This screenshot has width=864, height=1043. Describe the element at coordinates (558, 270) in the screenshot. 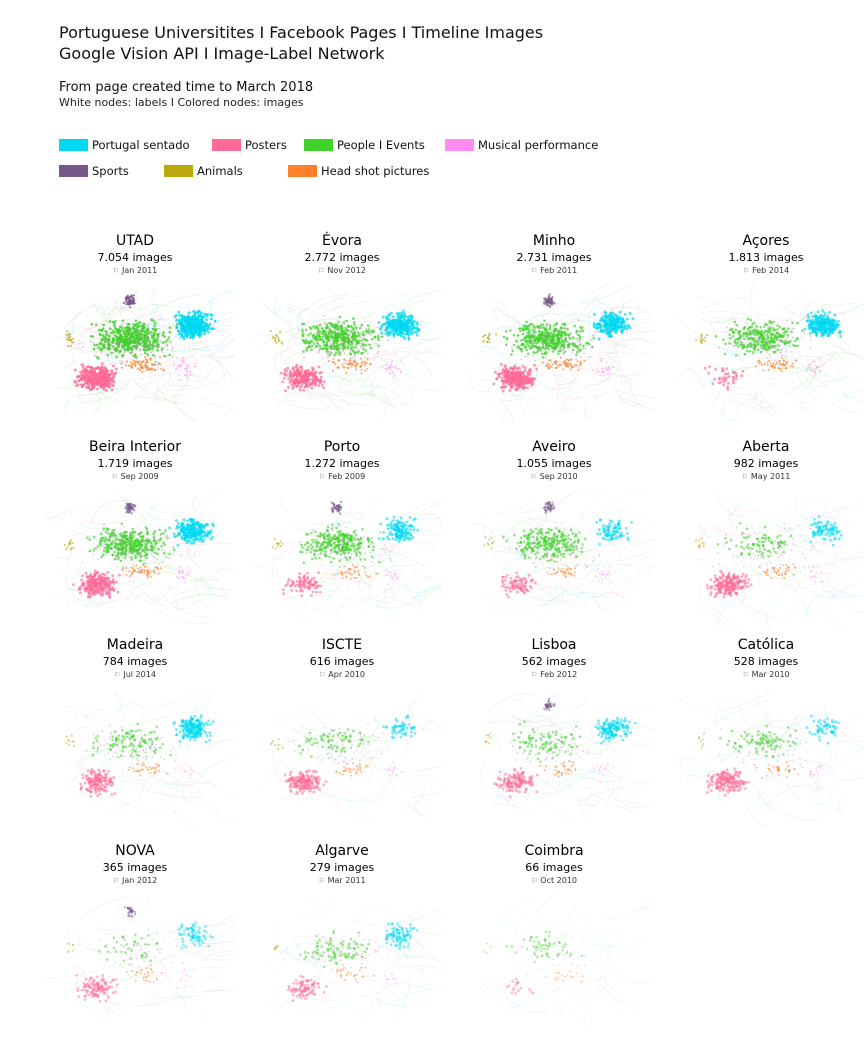

I see `panel-date-text: Feb 2011` at that location.